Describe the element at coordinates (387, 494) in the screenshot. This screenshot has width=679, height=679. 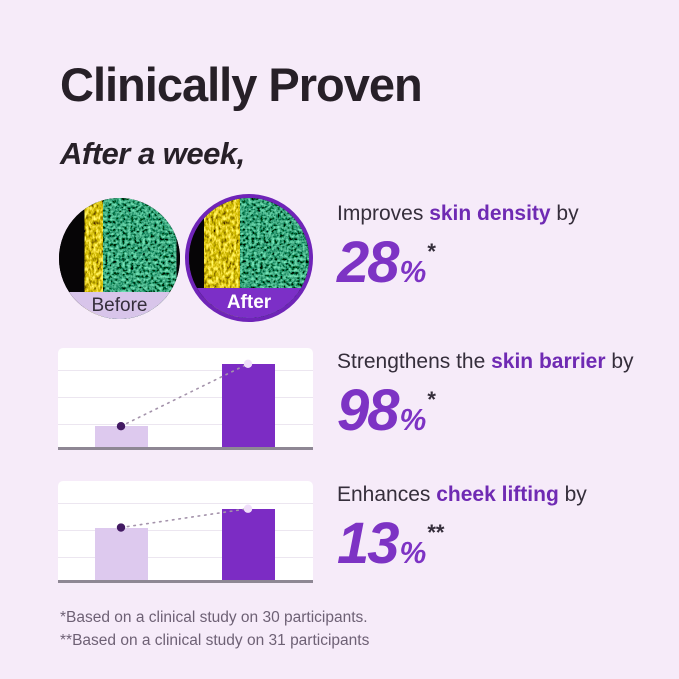
I see `claim-prefix: Enhances` at that location.